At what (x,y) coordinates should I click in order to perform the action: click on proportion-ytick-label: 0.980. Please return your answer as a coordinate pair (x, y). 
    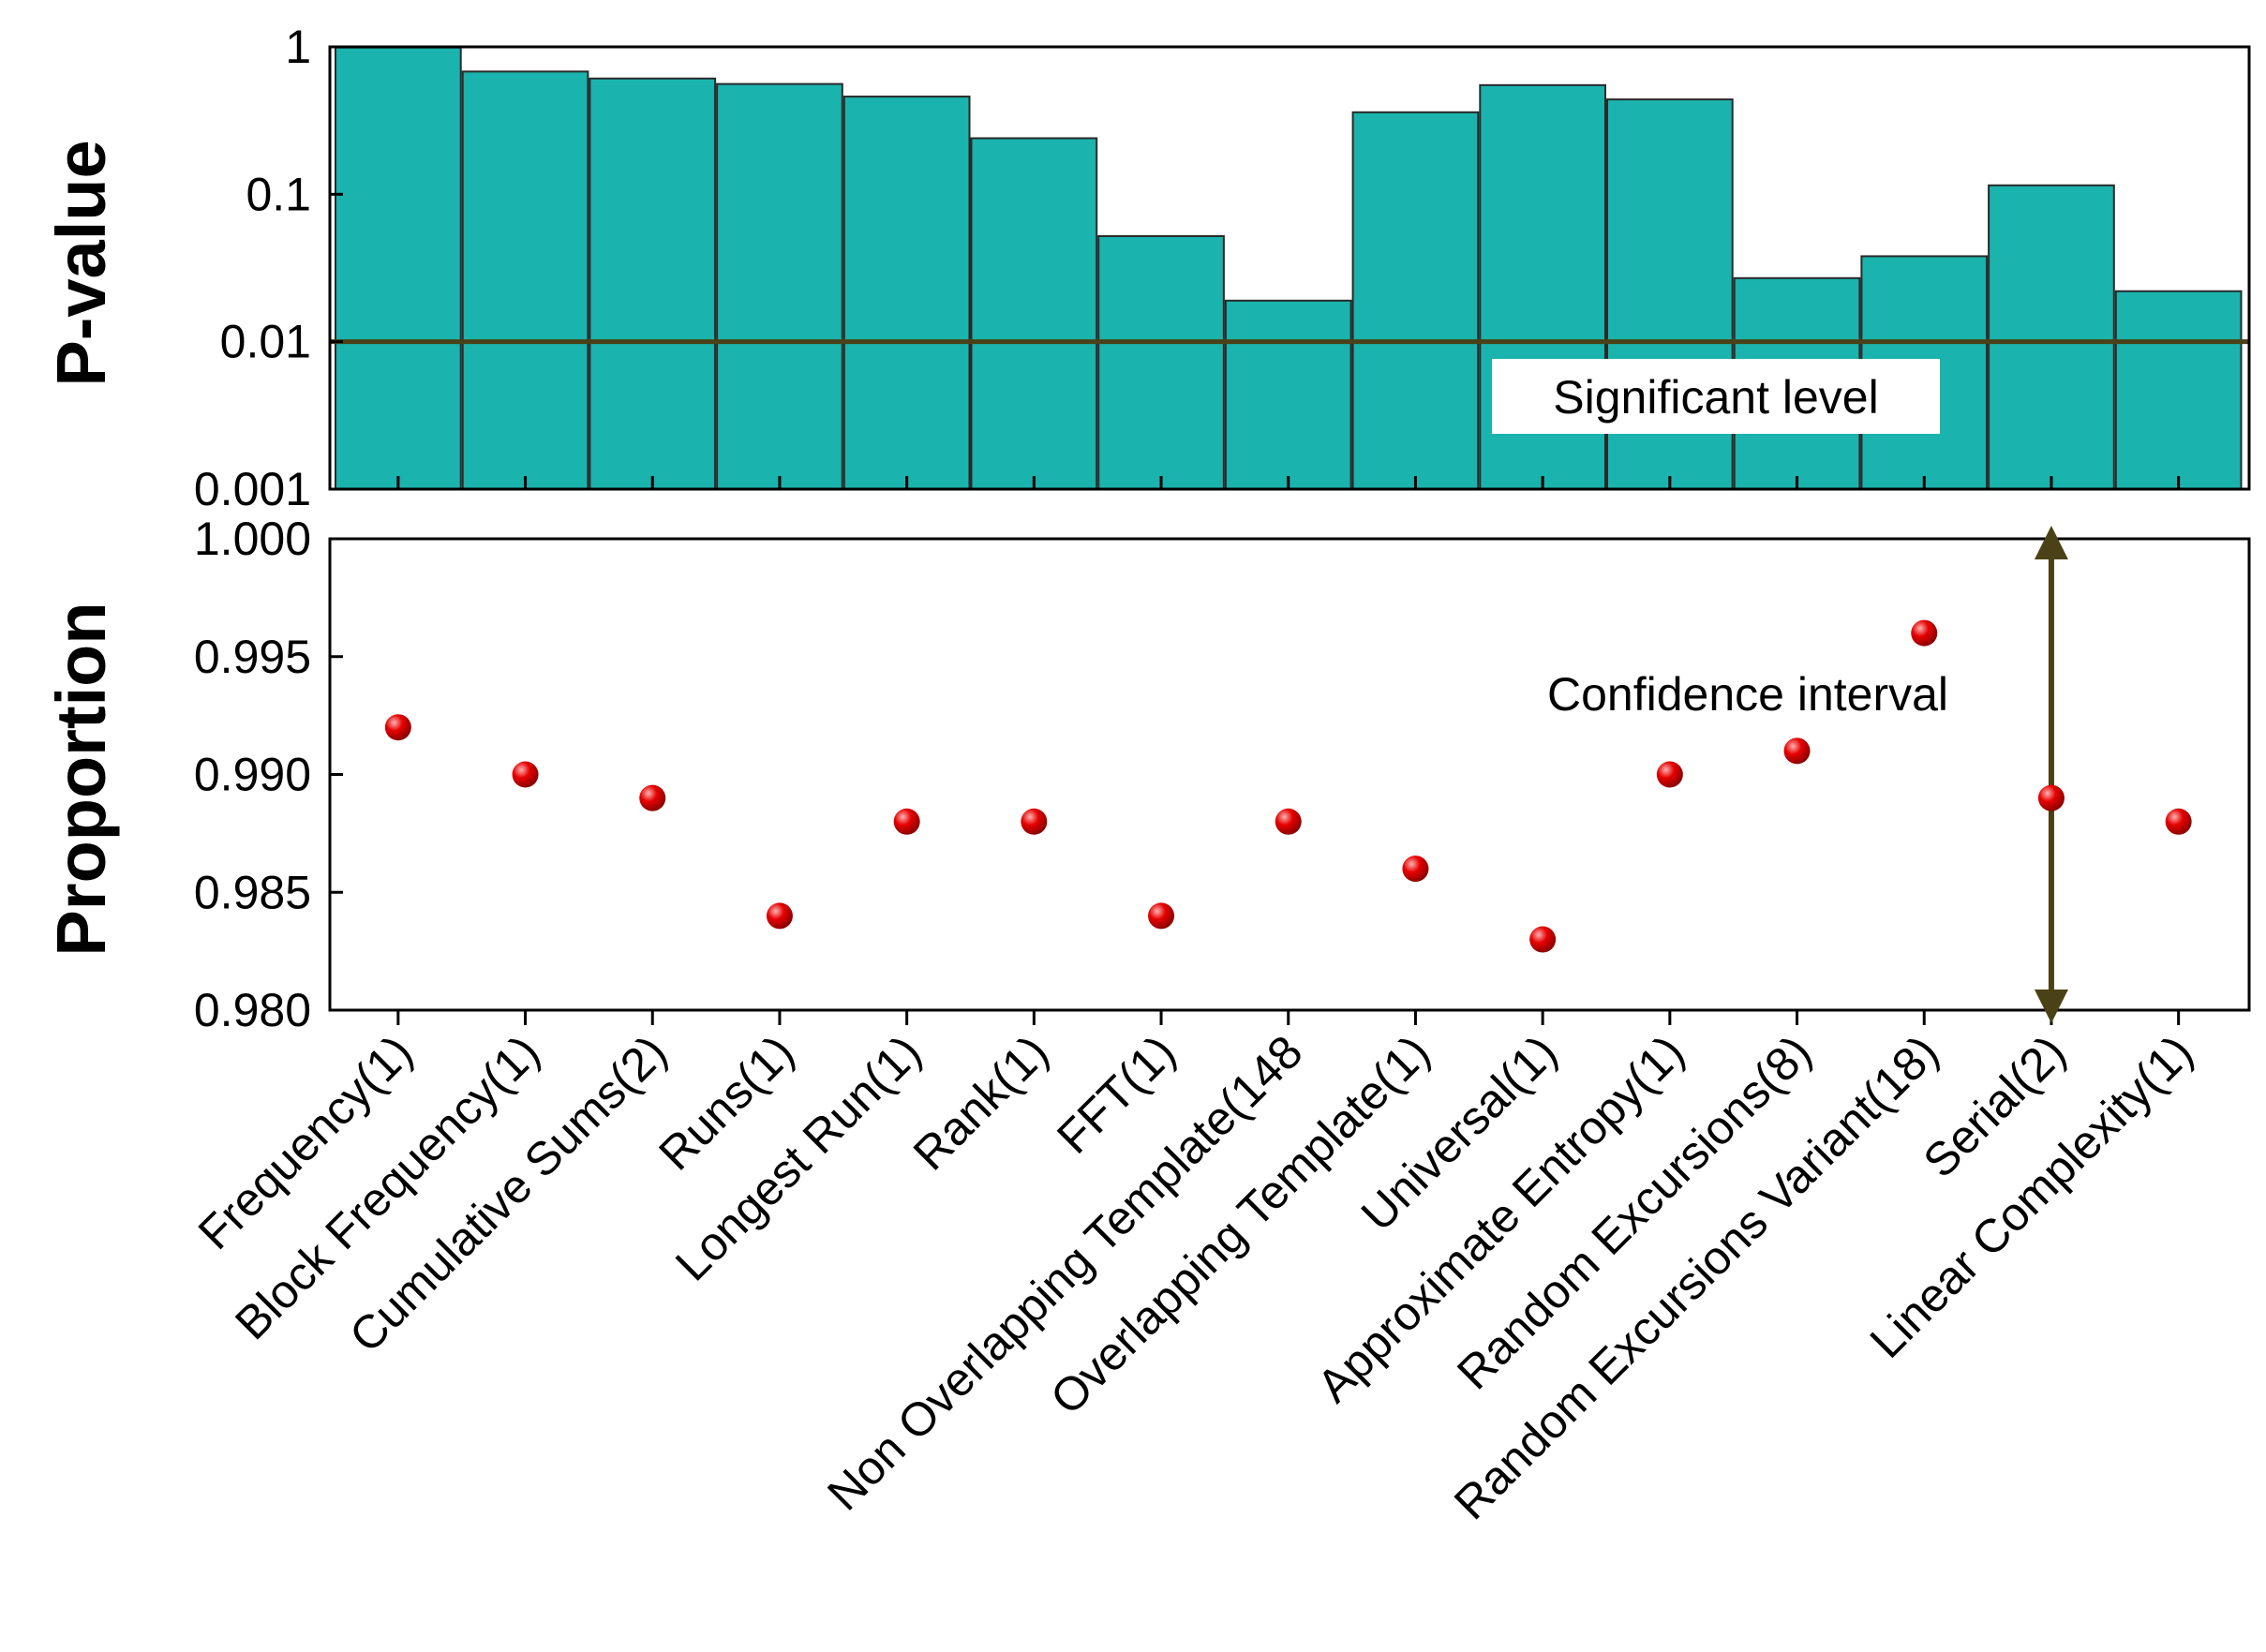
    Looking at the image, I should click on (253, 1010).